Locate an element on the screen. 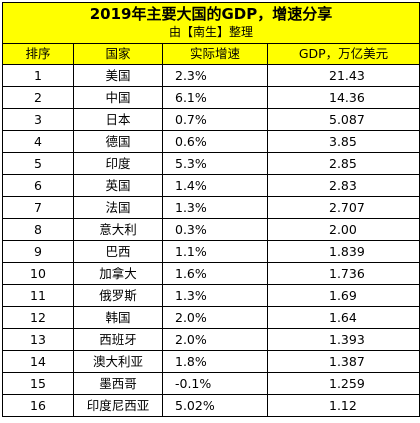 This screenshot has height=423, width=420. table-row: 1 美国 2.3% 21.43 is located at coordinates (211, 75).